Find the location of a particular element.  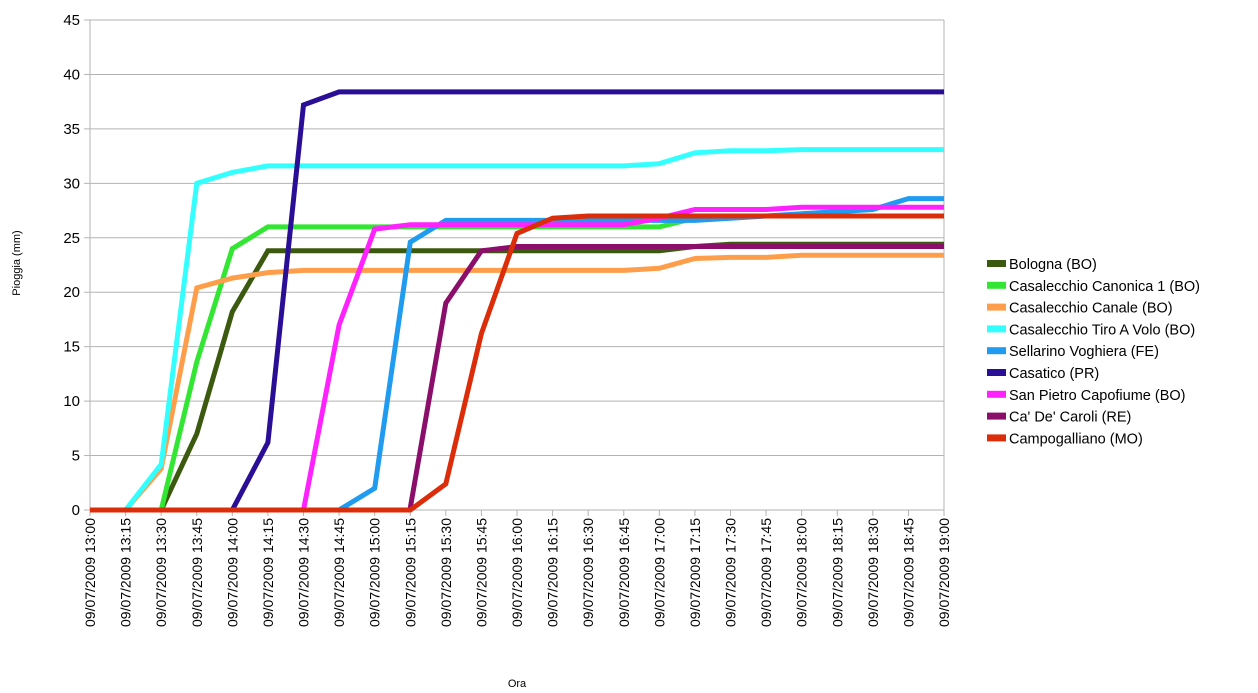

y-axis-title: Pioggia (mm) is located at coordinates (17, 262).